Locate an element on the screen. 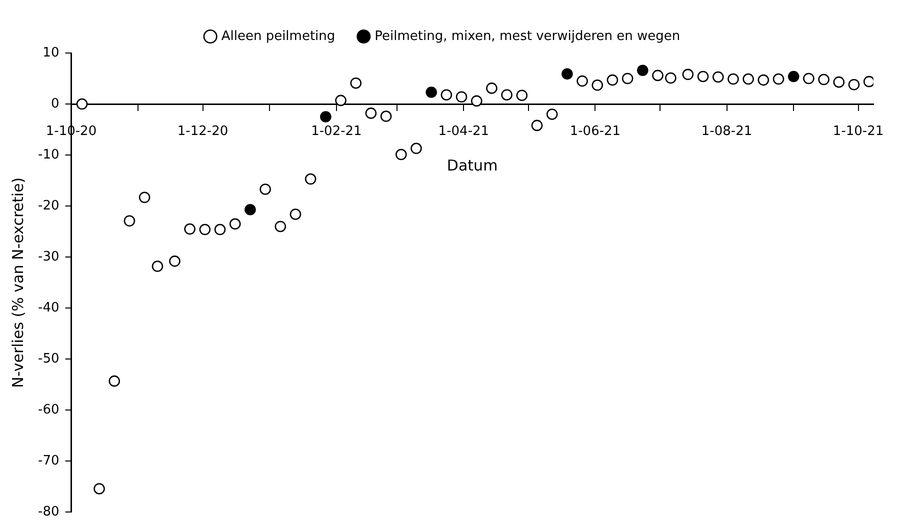  y-tick-label: -10 is located at coordinates (49, 154).